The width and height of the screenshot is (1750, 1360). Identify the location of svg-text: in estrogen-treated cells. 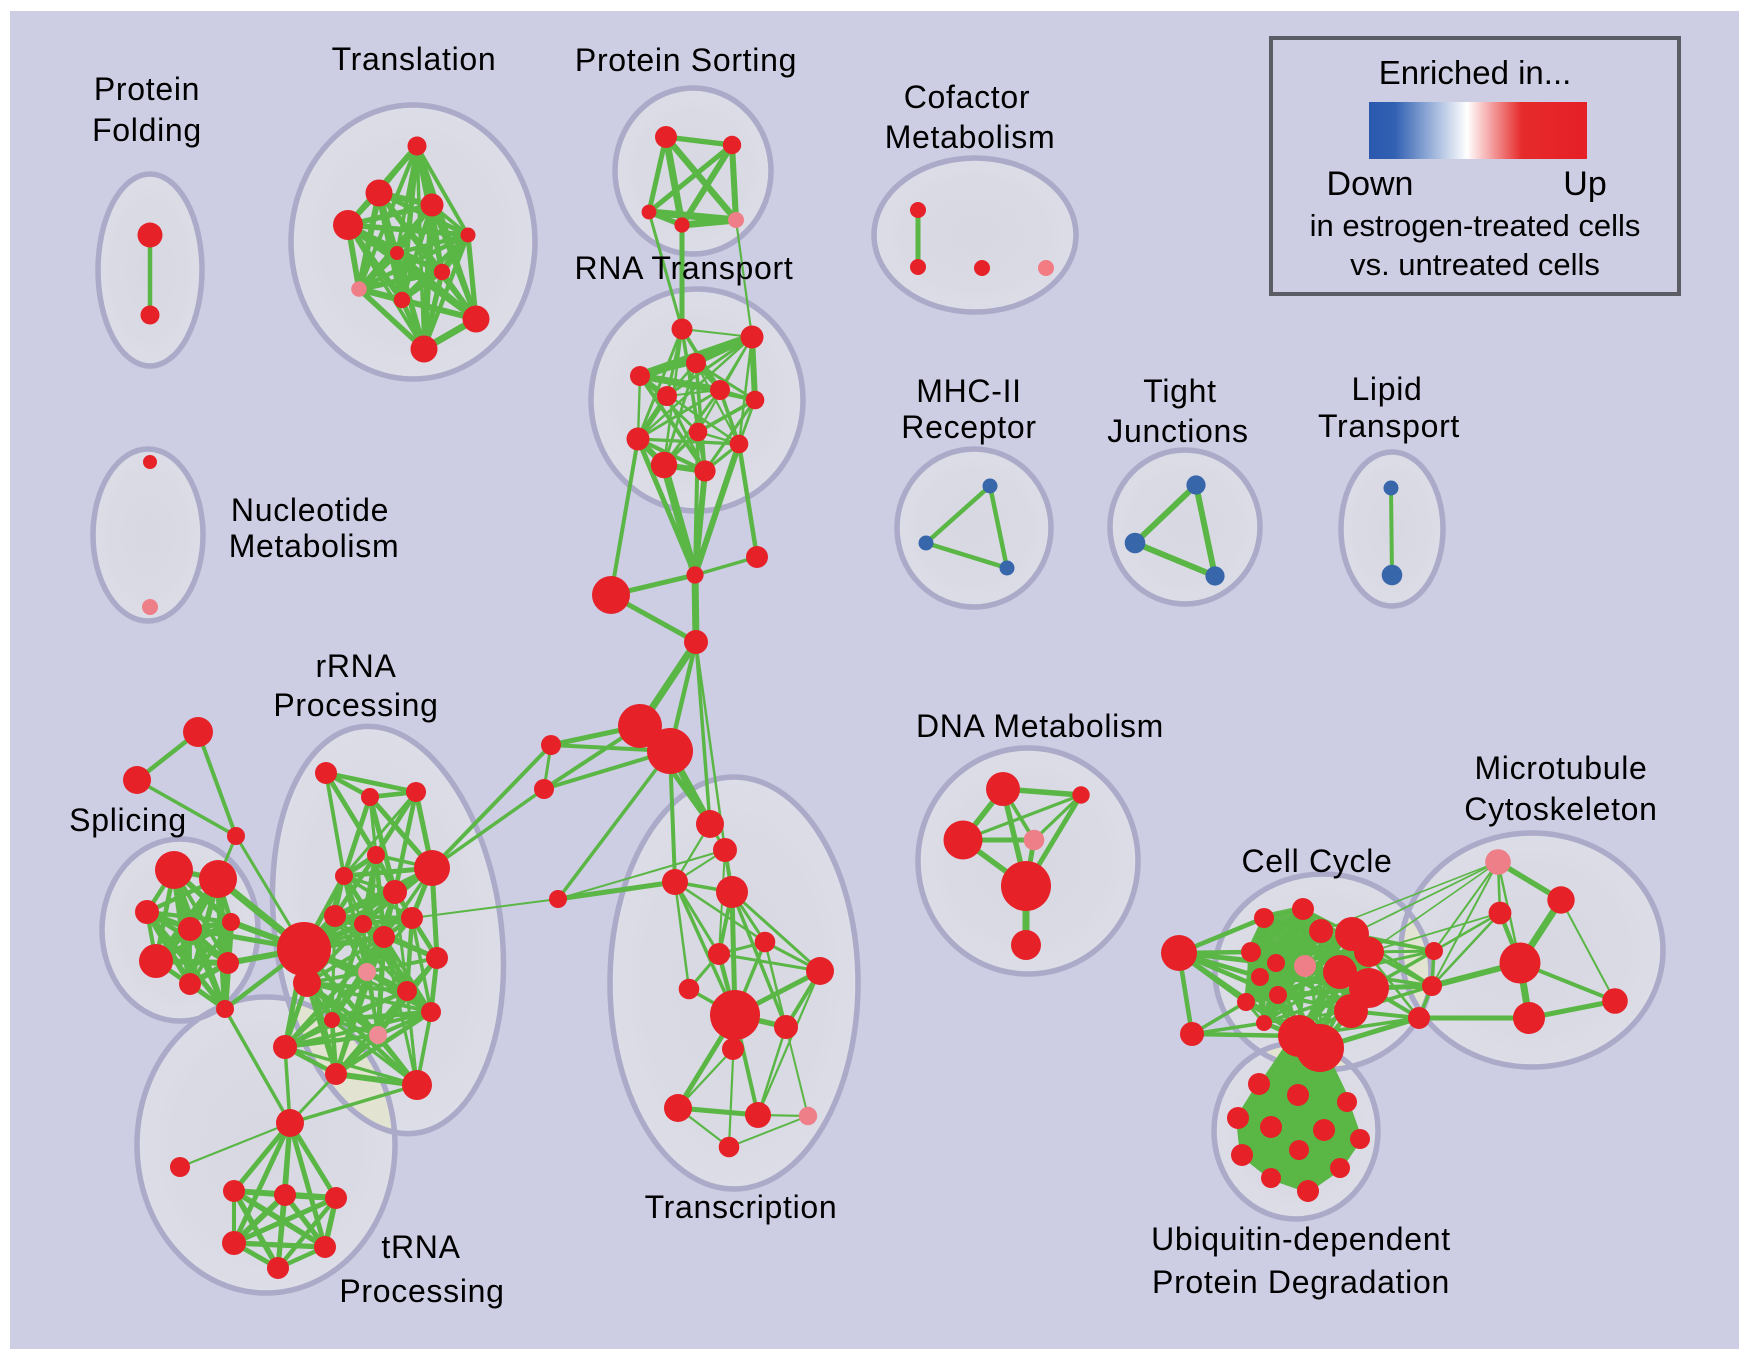
(1475, 225).